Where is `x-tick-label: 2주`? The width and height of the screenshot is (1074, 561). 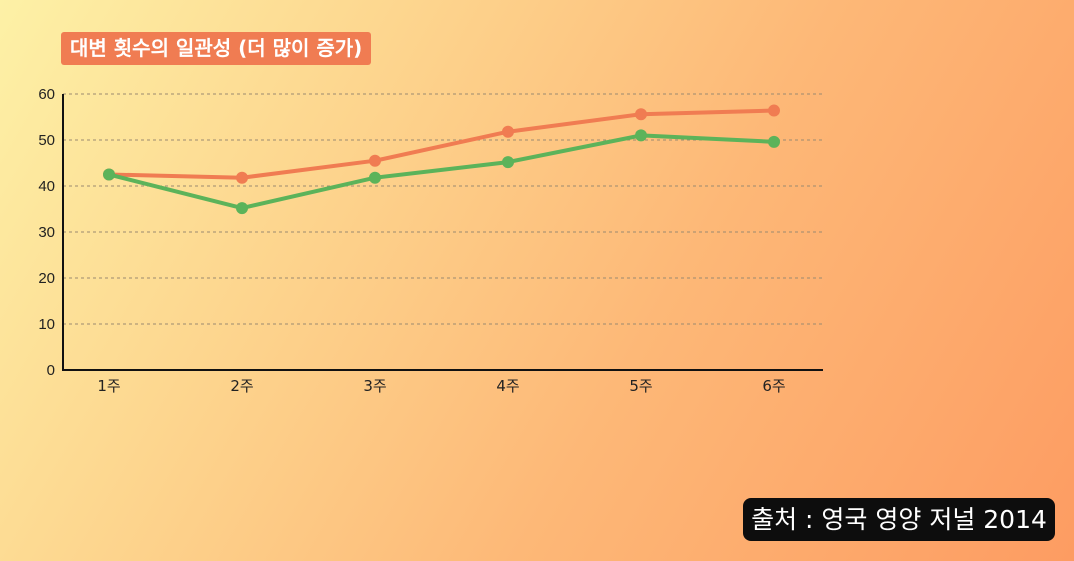
x-tick-label: 2주 is located at coordinates (241, 386).